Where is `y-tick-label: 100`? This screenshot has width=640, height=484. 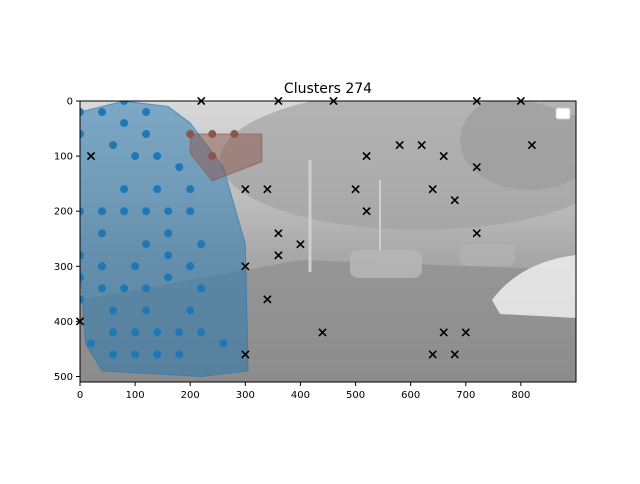 y-tick-label: 100 is located at coordinates (63, 157).